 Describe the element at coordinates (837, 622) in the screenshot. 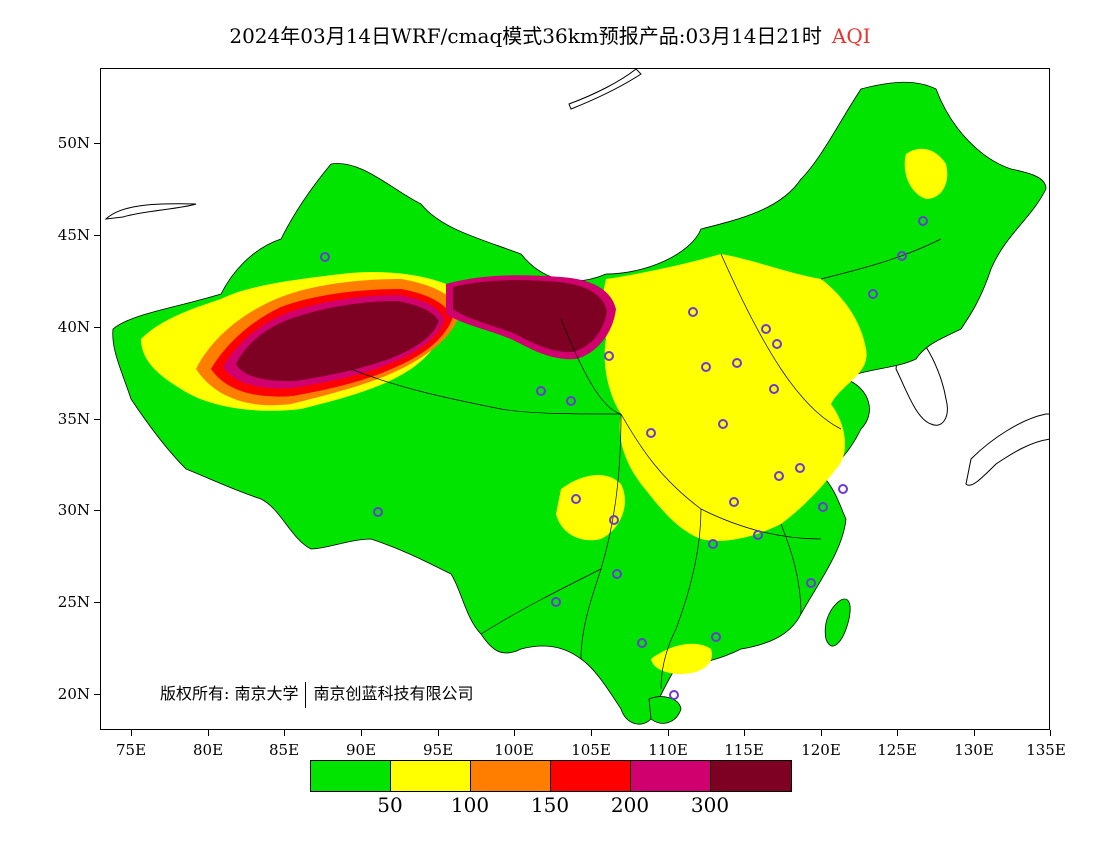

I see `aqi-zone-taiwan` at that location.